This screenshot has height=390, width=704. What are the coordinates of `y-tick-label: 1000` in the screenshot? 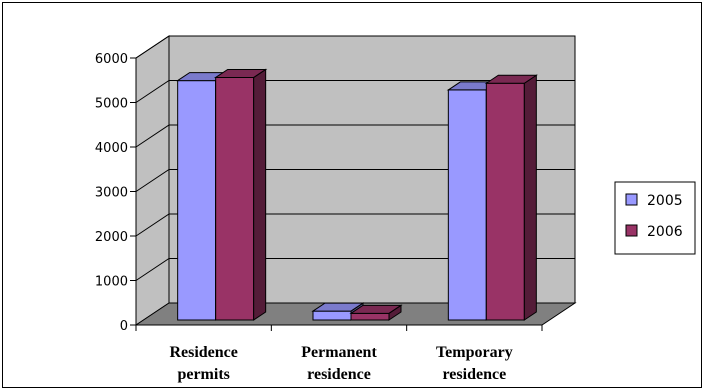 It's located at (111, 282).